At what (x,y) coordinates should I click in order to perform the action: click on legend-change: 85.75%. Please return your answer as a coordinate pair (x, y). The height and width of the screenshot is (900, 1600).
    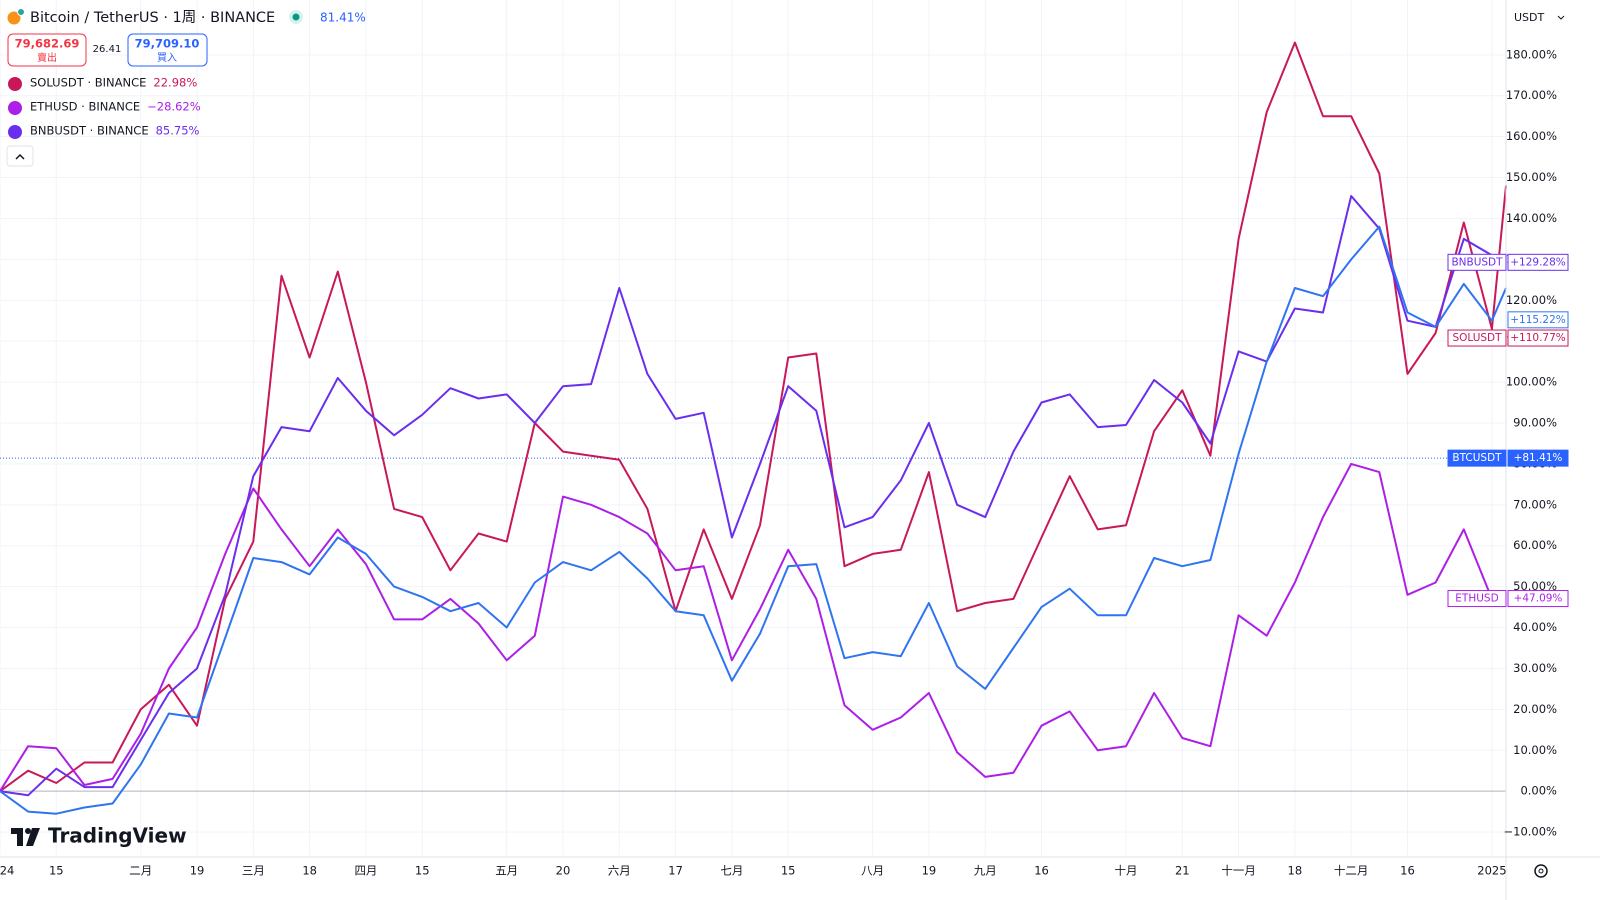
    Looking at the image, I should click on (178, 131).